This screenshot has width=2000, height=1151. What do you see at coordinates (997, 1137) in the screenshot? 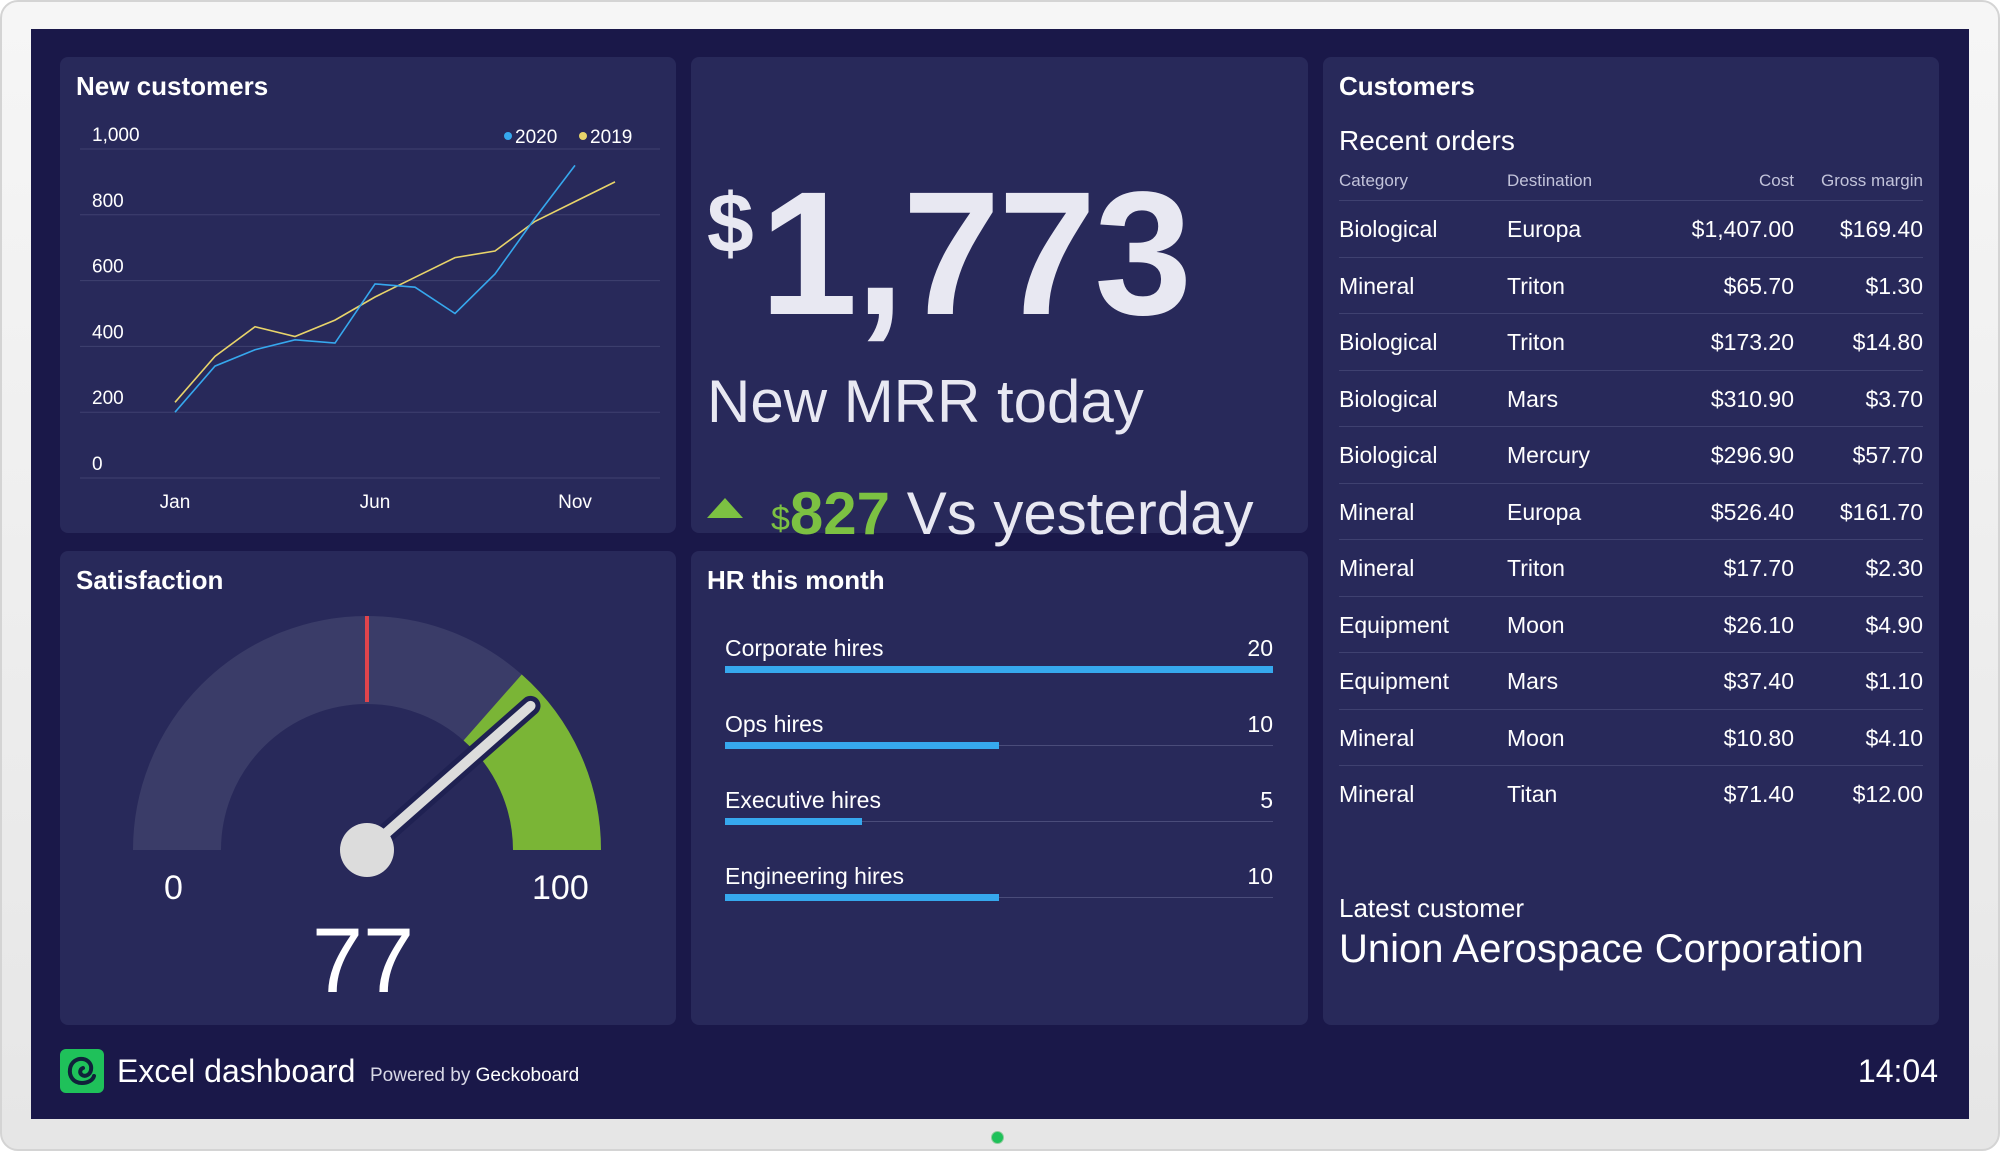
I see `power-indicator-light` at bounding box center [997, 1137].